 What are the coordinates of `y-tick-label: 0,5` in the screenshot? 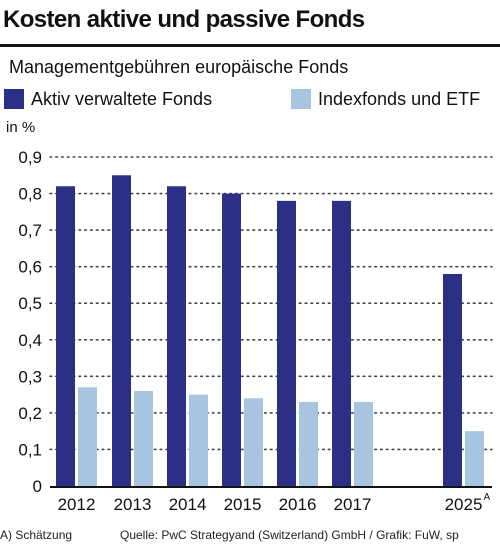 It's located at (30, 303).